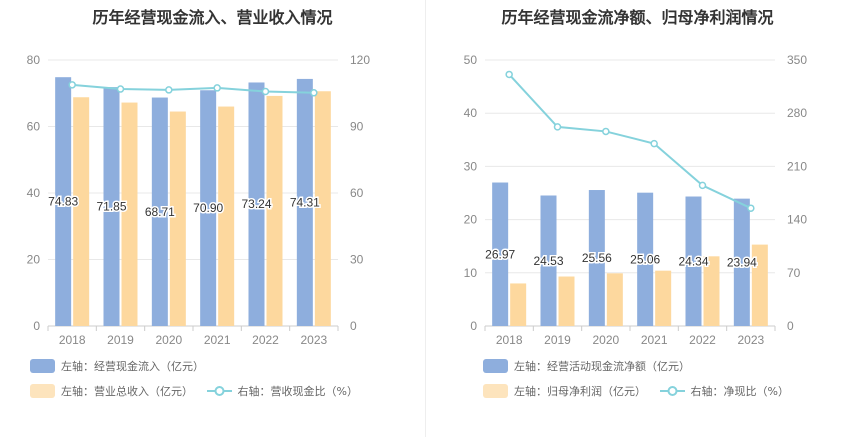 Image resolution: width=850 pixels, height=437 pixels. Describe the element at coordinates (127, 391) in the screenshot. I see `legend-label: 左轴：营业总收入（亿元）` at that location.